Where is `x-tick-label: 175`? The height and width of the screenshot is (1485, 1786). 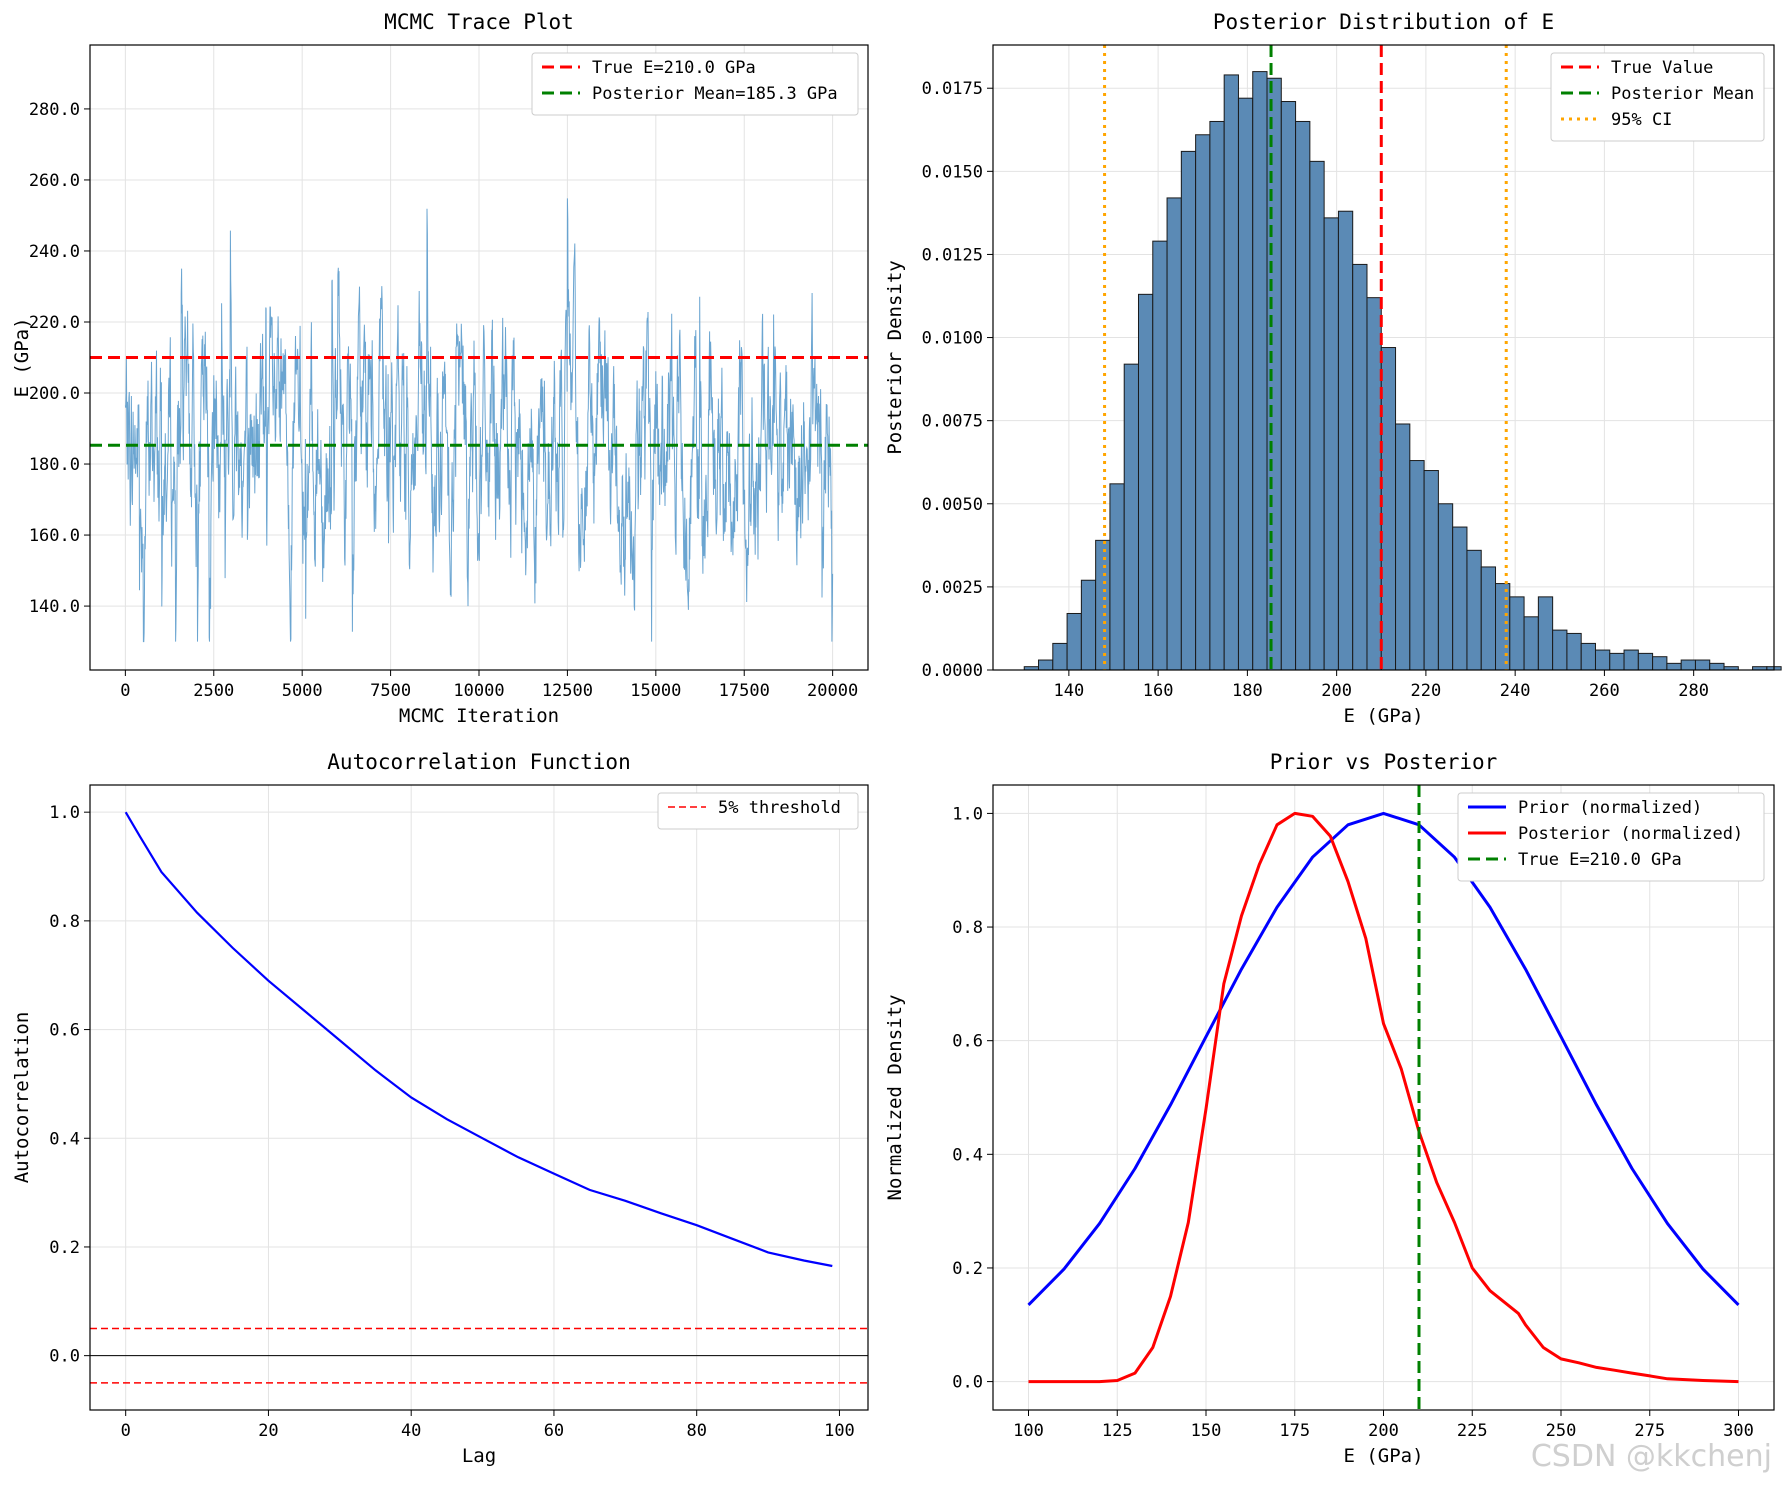 x-tick-label: 175 is located at coordinates (1294, 1431).